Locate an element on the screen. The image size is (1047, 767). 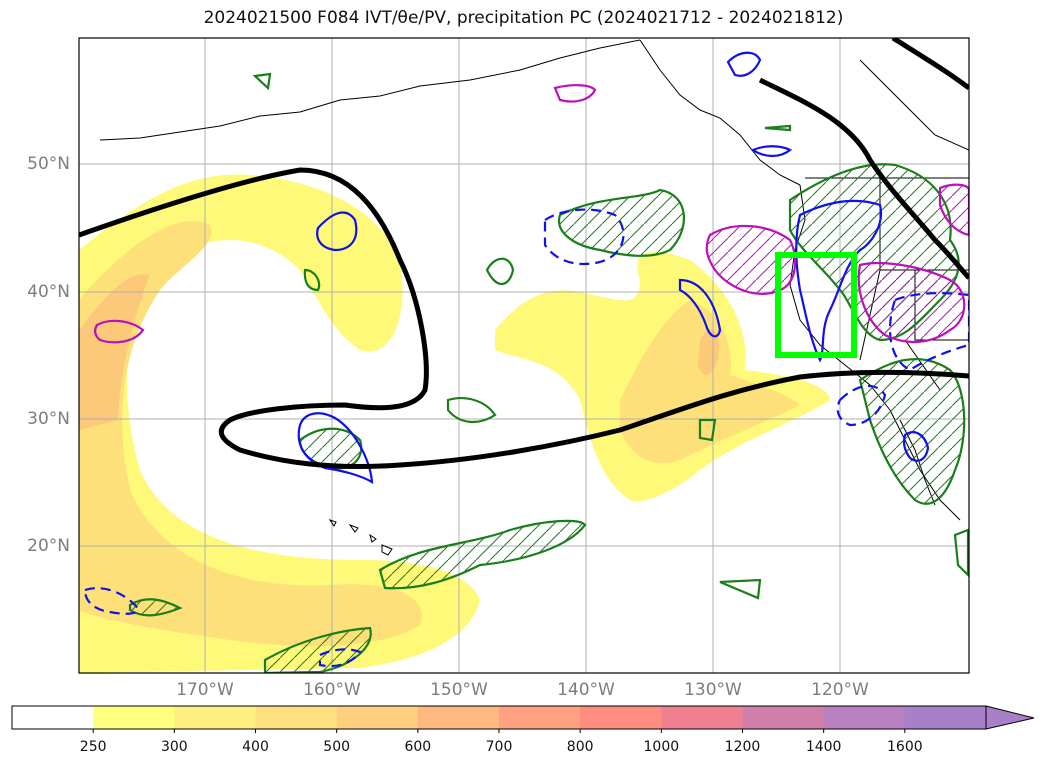
lon-label-170w: 170°W is located at coordinates (205, 690).